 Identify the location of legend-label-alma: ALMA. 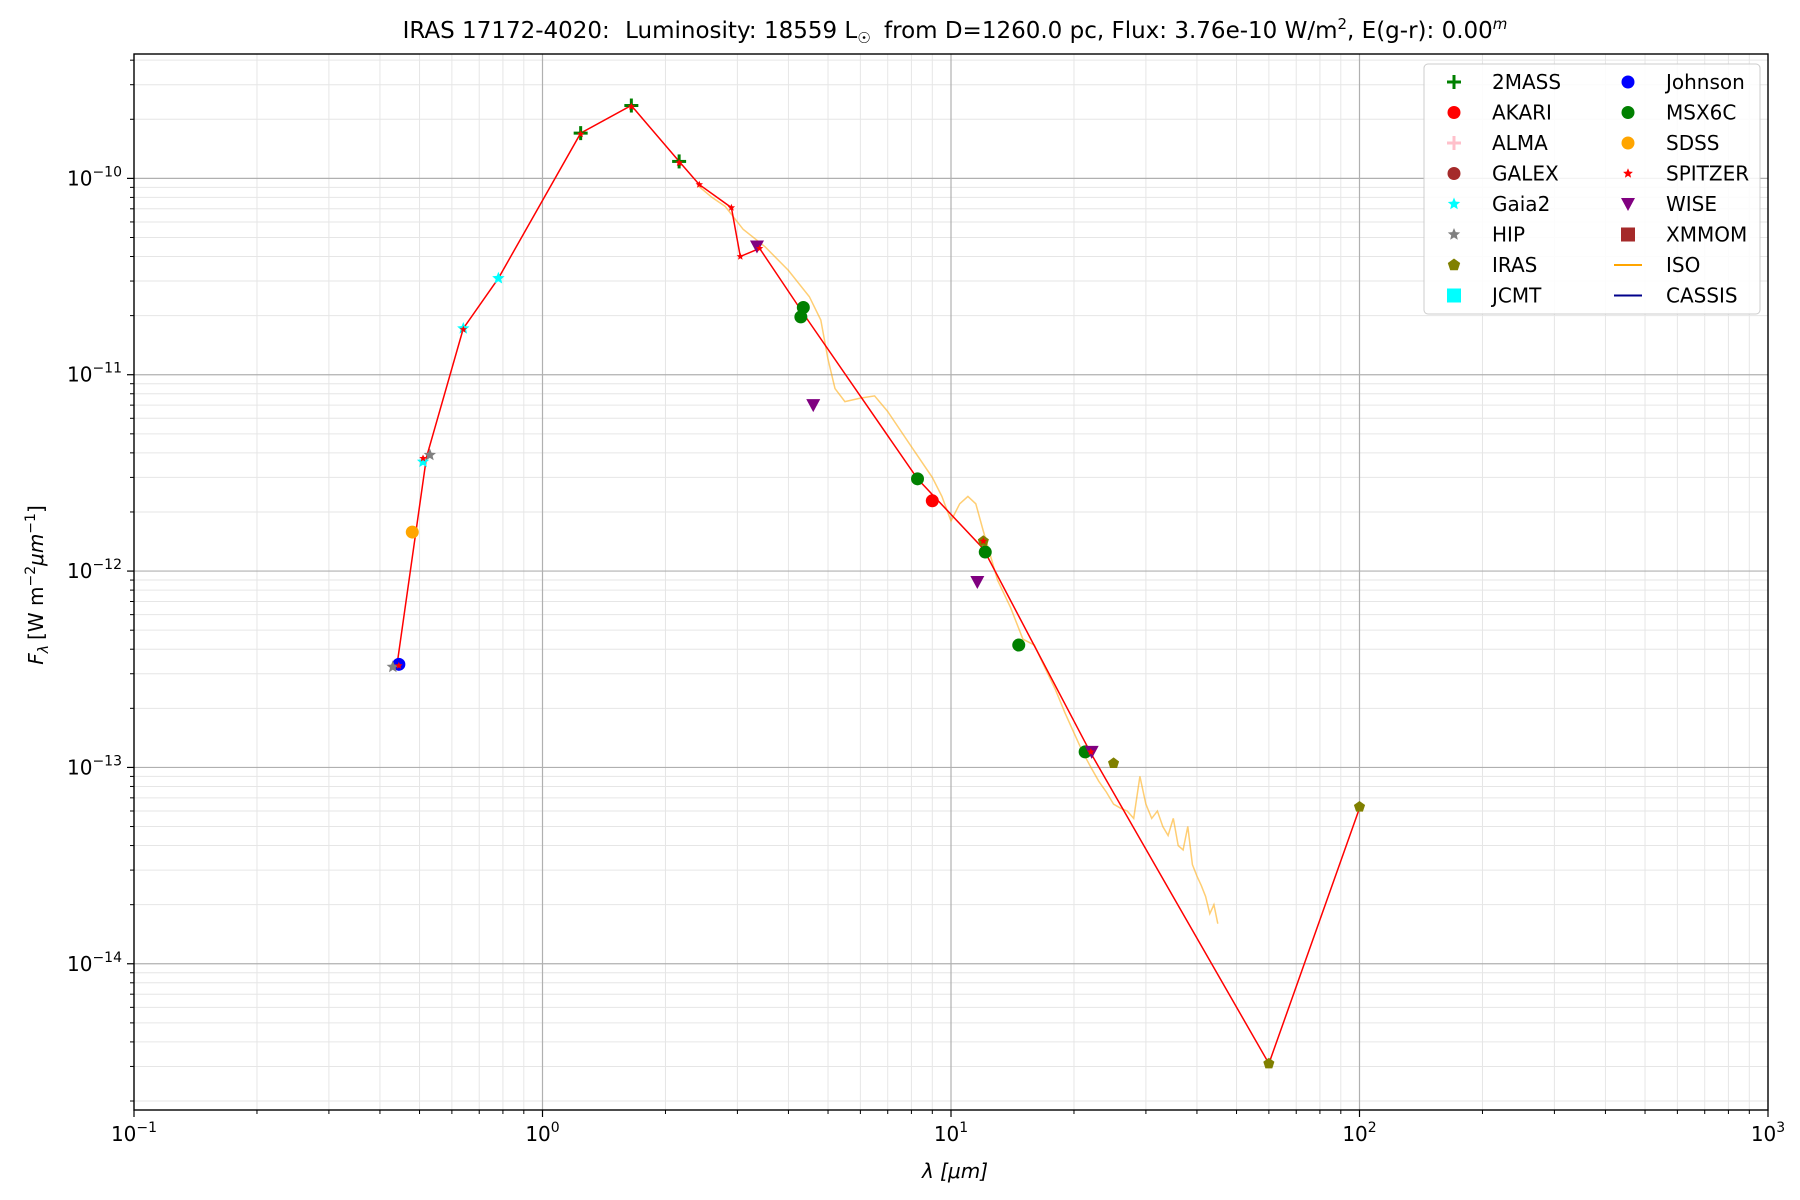
(1520, 143).